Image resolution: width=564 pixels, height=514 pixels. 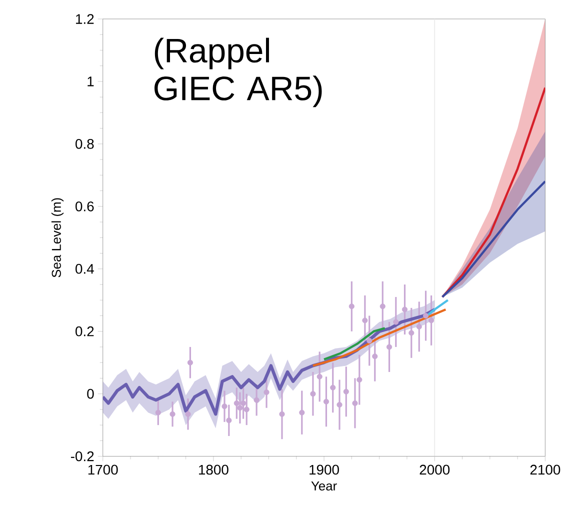 I want to click on y-tick-label: 0.8, so click(x=85, y=143).